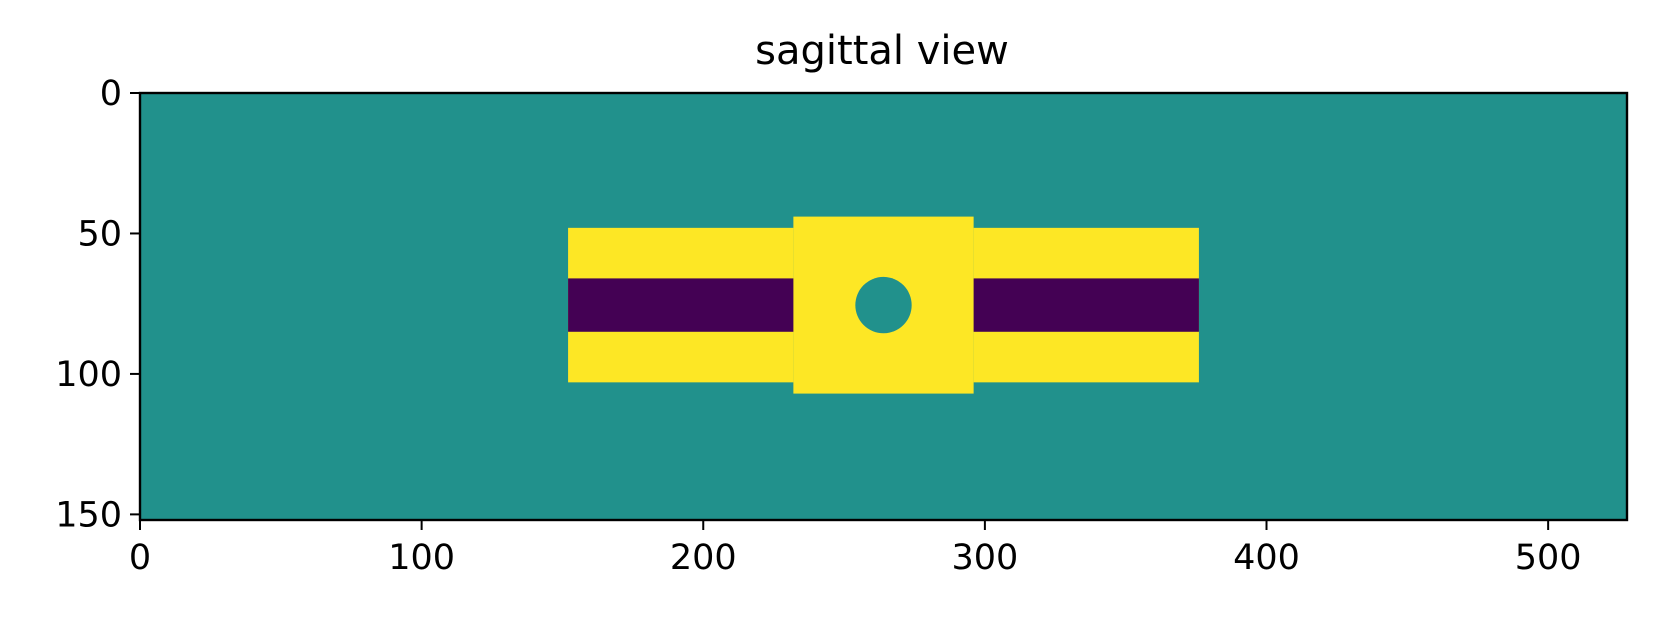  I want to click on y-tick-label: 150, so click(88, 515).